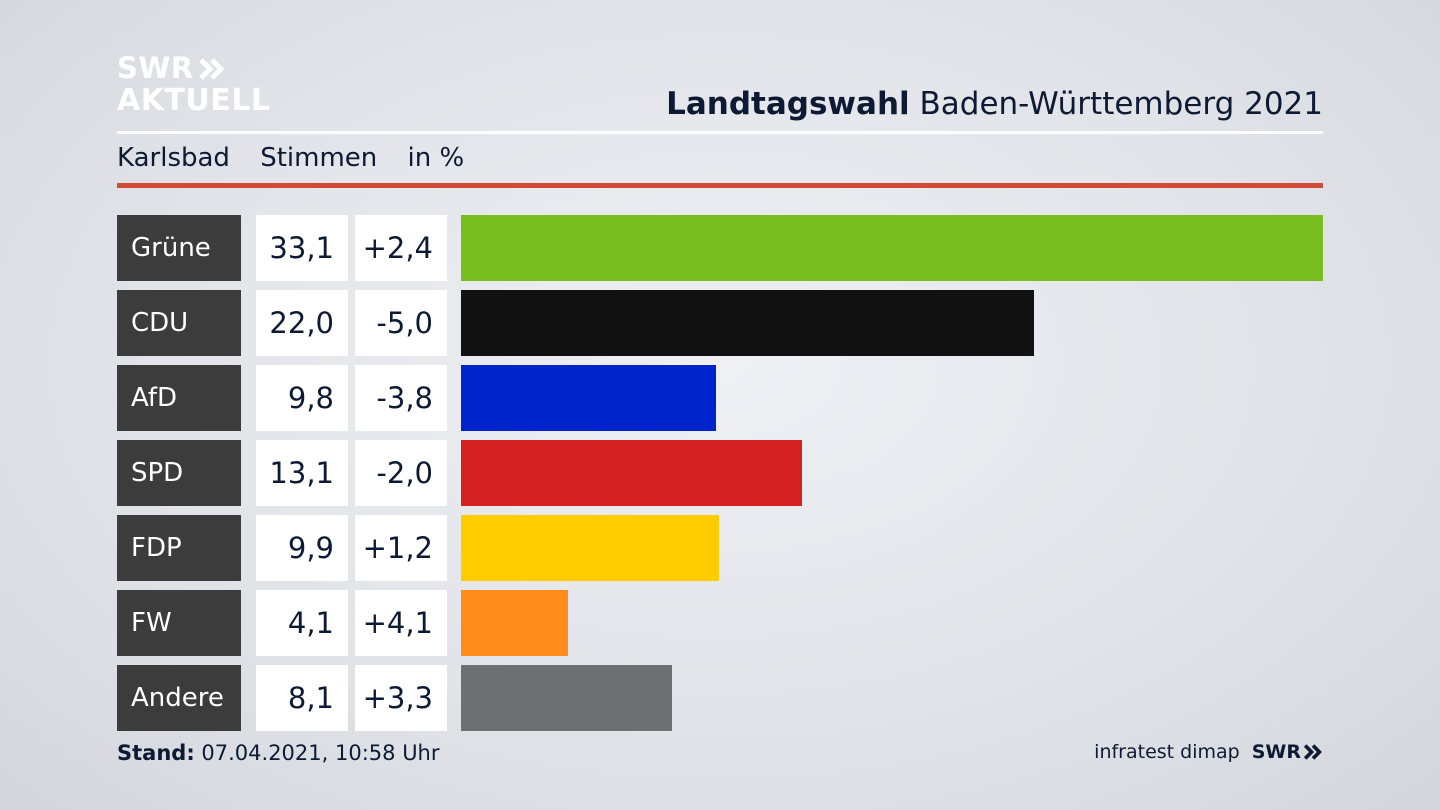 The width and height of the screenshot is (1440, 810). Describe the element at coordinates (179, 698) in the screenshot. I see `party-label: Andere` at that location.